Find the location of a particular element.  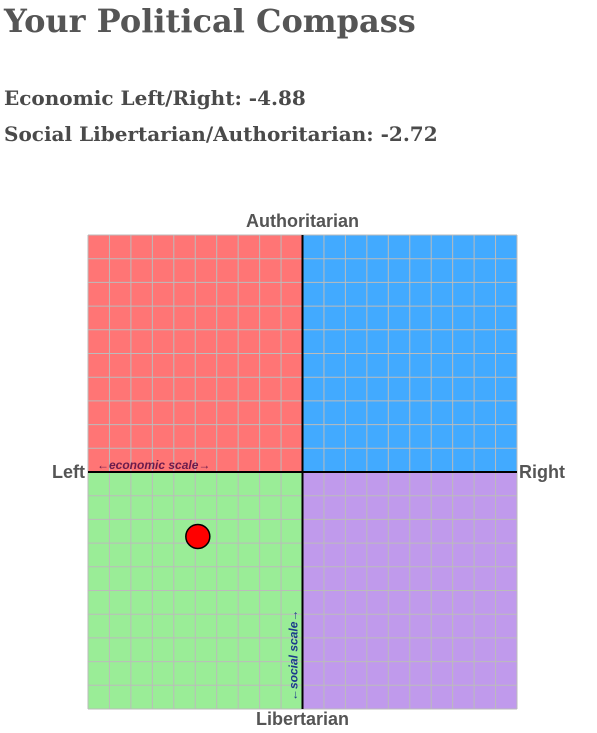

social-scale-label: ←social scale→ is located at coordinates (294, 655).